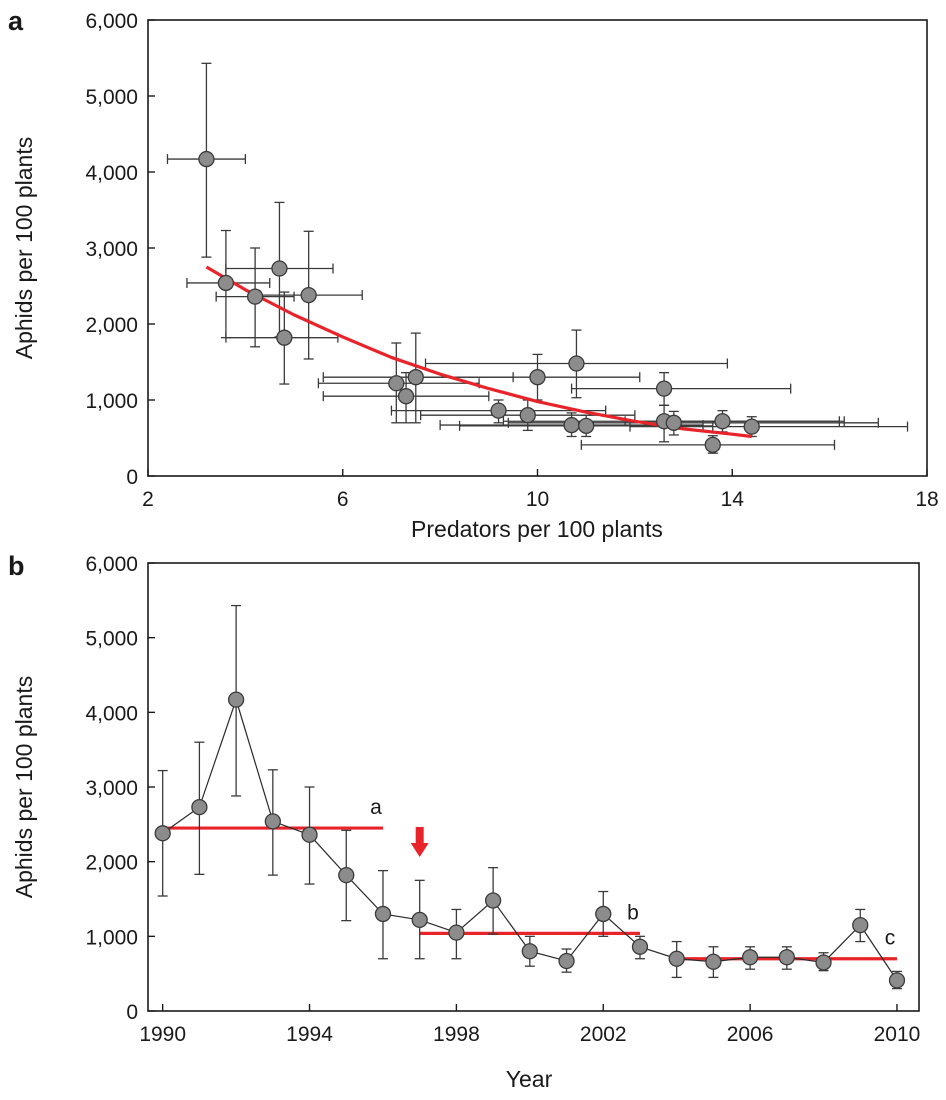 Image resolution: width=946 pixels, height=1100 pixels. I want to click on panel-a-y-tick-label: 1,000, so click(111, 401).